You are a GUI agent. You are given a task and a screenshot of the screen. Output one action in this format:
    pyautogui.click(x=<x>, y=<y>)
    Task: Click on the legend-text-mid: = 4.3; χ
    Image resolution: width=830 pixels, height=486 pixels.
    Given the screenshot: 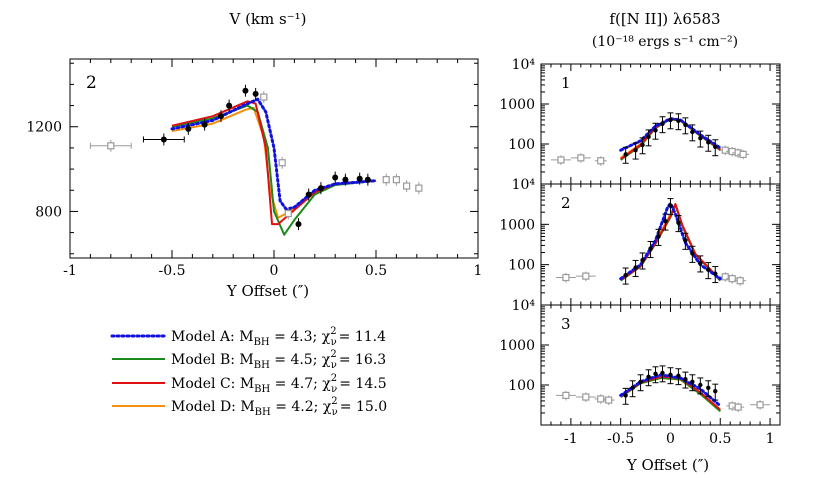 What is the action you would take?
    pyautogui.click(x=300, y=337)
    